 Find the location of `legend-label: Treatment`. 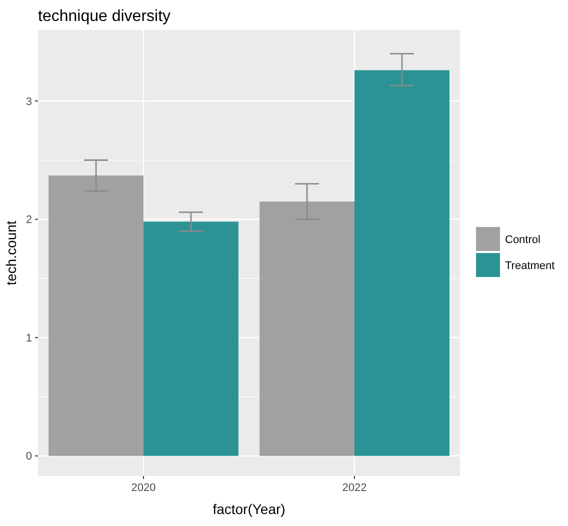

legend-label: Treatment is located at coordinates (530, 266).